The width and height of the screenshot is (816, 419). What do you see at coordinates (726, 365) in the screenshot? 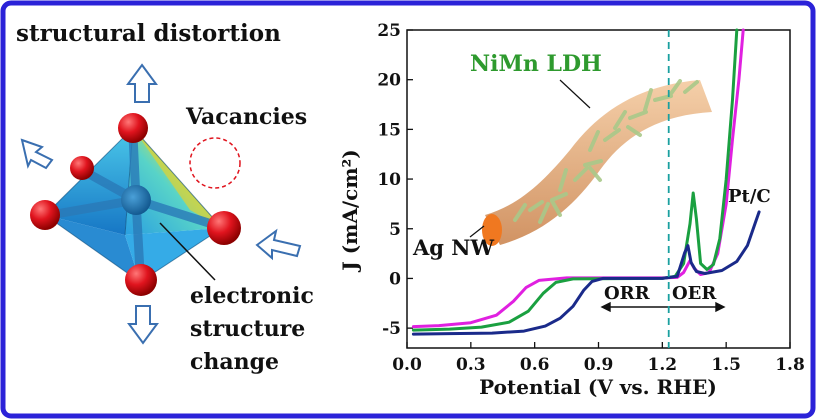
I see `x-tick-label: 1.5` at bounding box center [726, 365].